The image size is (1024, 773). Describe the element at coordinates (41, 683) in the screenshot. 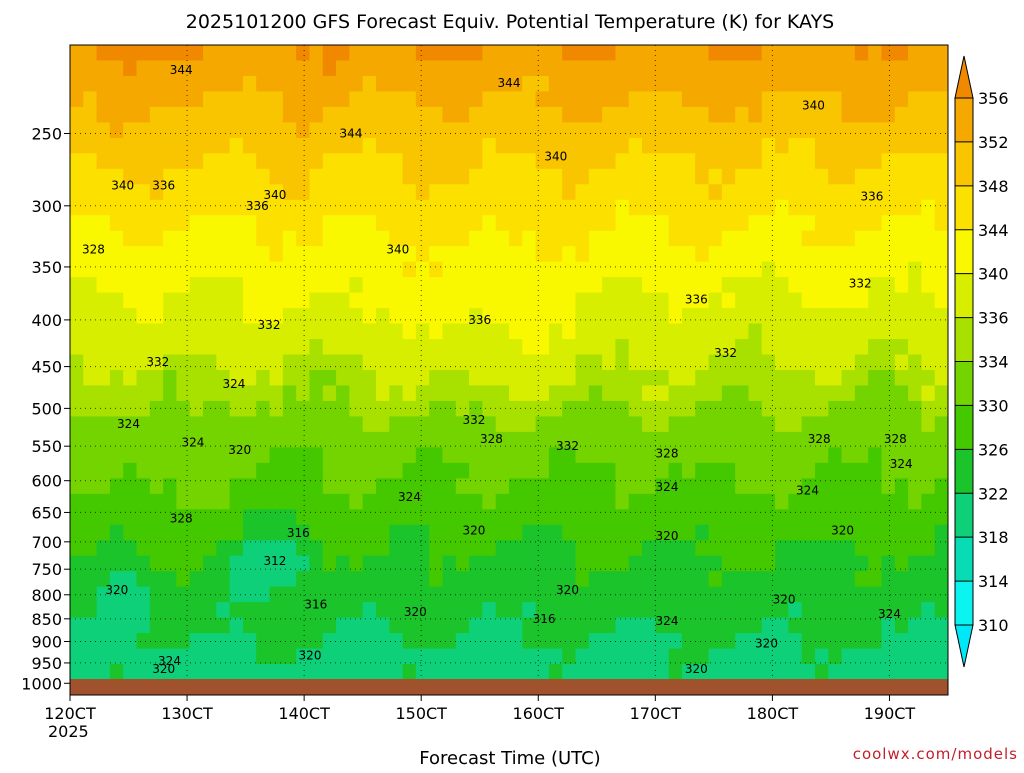

I see `y-tick-label: 1000` at that location.